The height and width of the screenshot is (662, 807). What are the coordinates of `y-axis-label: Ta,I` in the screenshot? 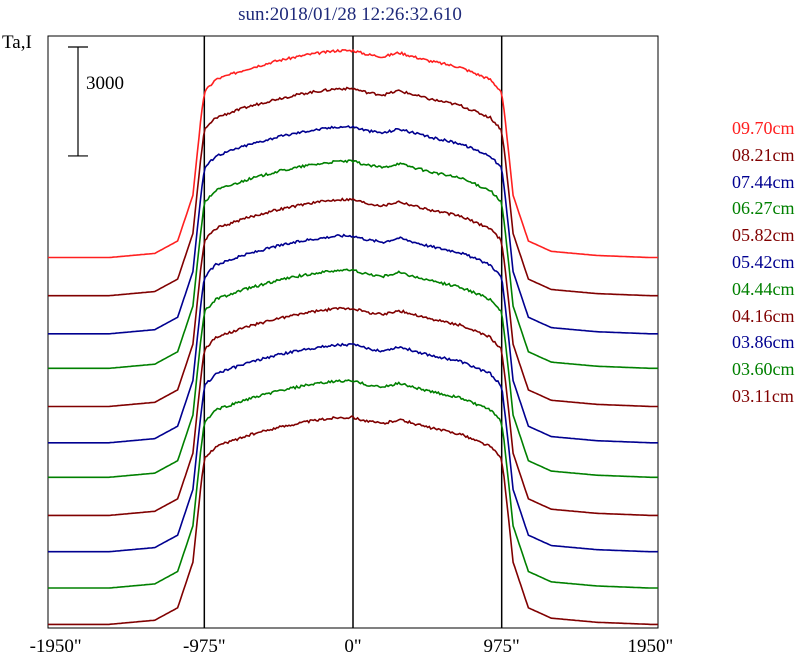 It's located at (17, 42).